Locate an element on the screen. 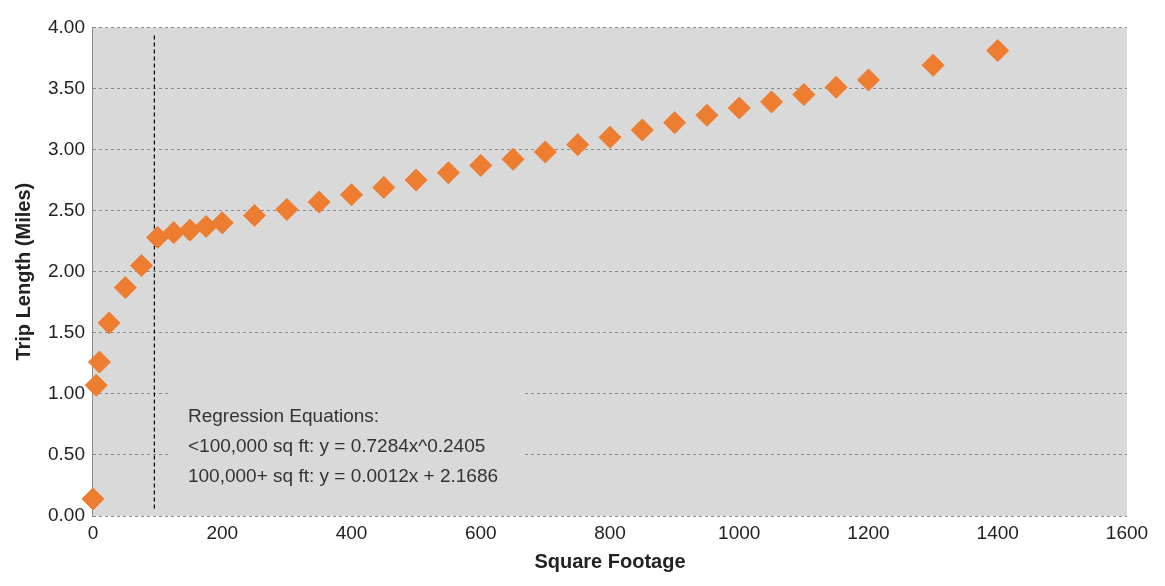  x-tick-label: 1200 is located at coordinates (868, 532).